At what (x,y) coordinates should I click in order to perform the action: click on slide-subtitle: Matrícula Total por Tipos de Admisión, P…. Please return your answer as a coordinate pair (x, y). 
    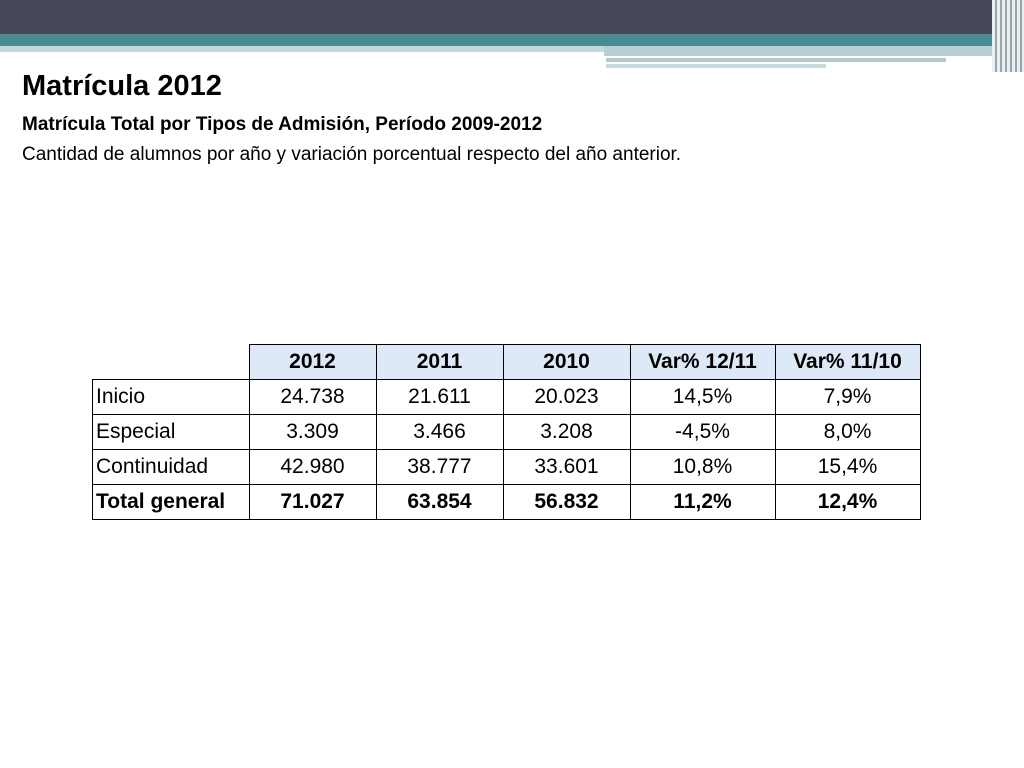
    Looking at the image, I should click on (282, 124).